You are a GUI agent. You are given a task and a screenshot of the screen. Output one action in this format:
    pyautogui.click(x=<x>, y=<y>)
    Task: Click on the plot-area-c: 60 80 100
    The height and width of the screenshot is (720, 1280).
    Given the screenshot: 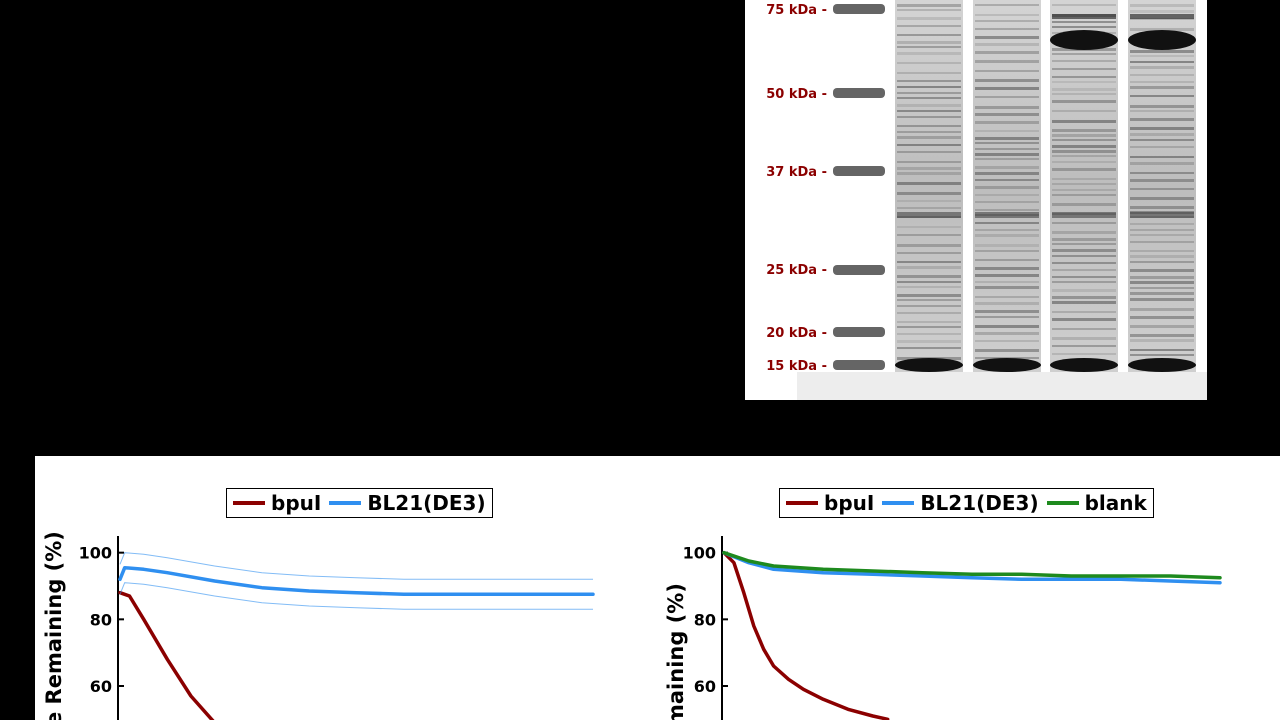 What is the action you would take?
    pyautogui.click(x=337, y=628)
    